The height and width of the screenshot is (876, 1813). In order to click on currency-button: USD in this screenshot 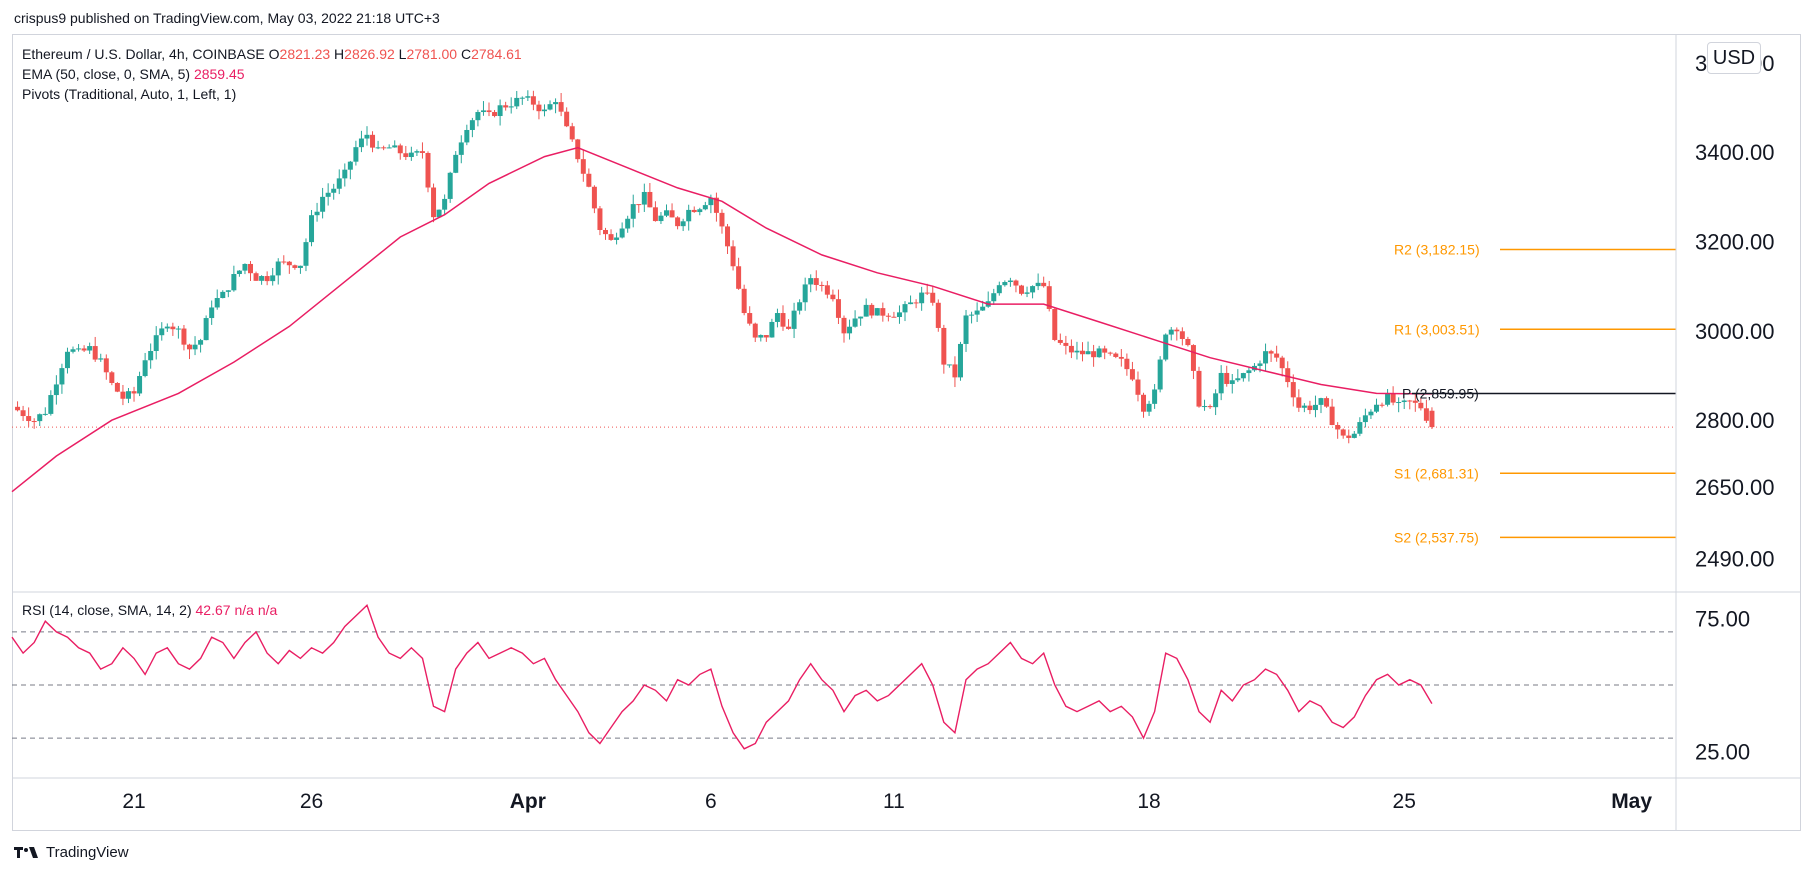, I will do `click(1734, 58)`.